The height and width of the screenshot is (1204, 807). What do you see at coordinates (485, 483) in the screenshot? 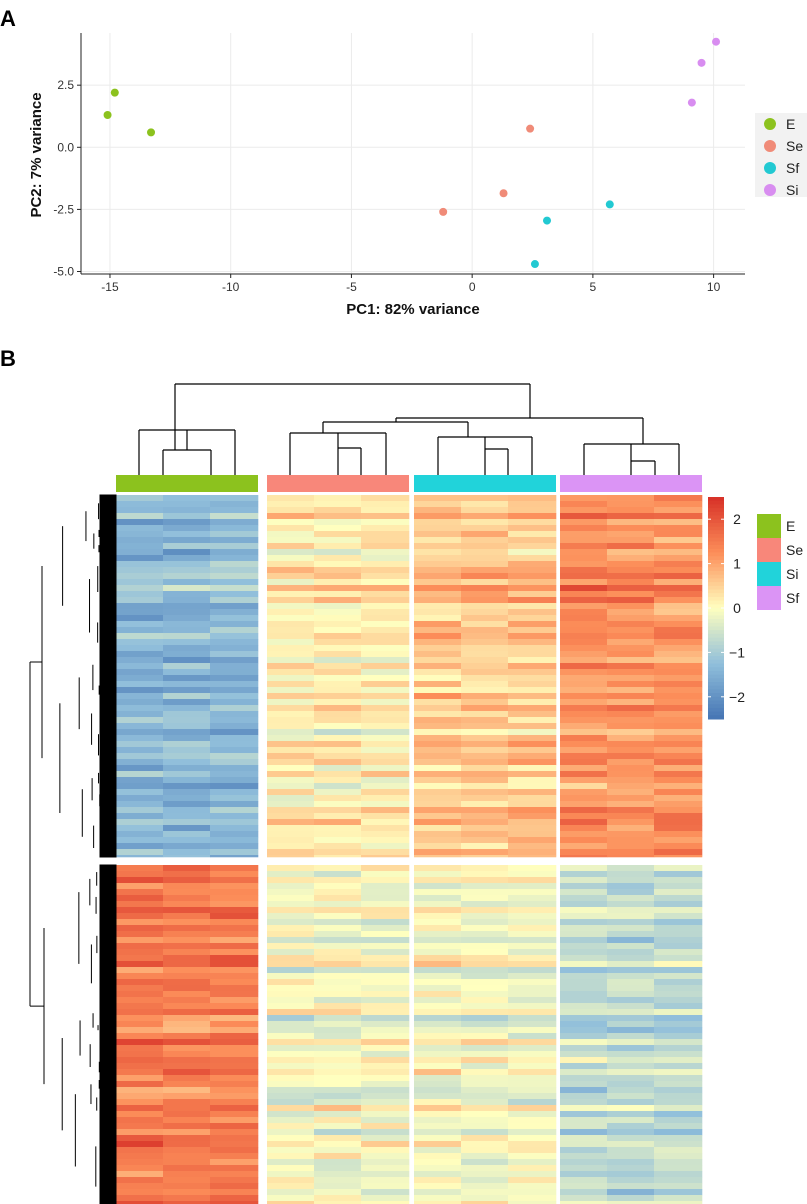
I see `group-bar-si` at bounding box center [485, 483].